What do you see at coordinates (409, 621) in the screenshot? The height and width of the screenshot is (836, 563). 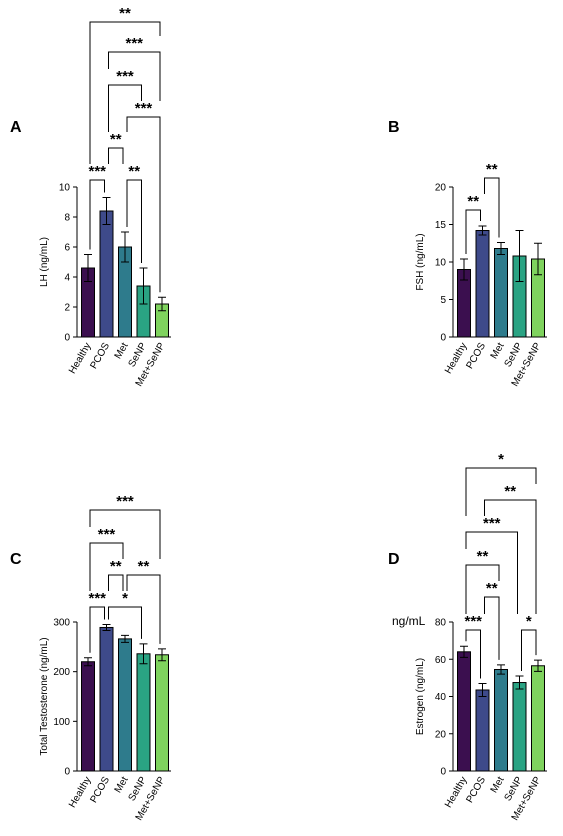 I see `annotation: ng/mL` at bounding box center [409, 621].